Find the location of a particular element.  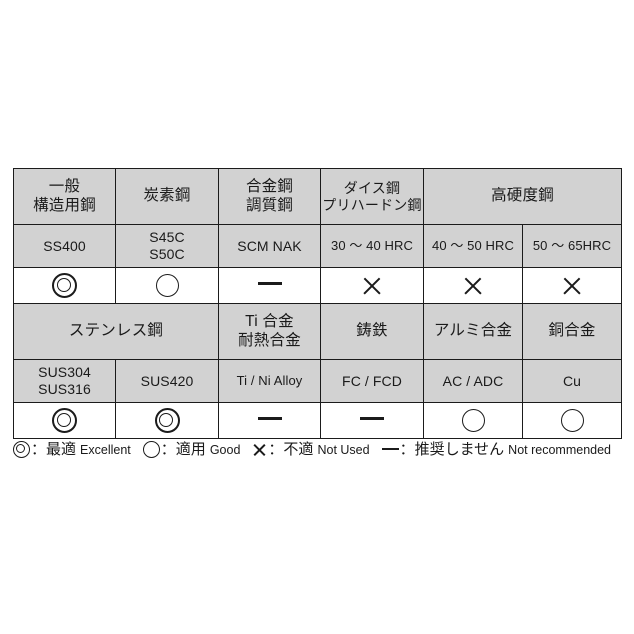

material-grade-cell: FC / FCD is located at coordinates (372, 381).